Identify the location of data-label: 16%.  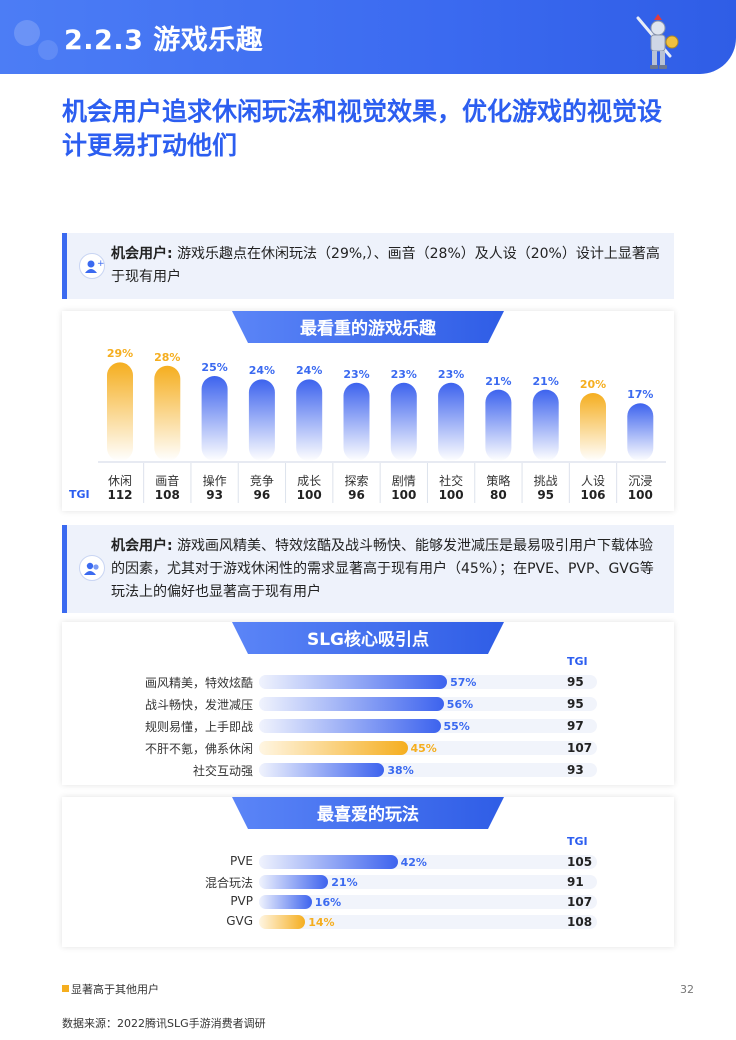
(328, 902).